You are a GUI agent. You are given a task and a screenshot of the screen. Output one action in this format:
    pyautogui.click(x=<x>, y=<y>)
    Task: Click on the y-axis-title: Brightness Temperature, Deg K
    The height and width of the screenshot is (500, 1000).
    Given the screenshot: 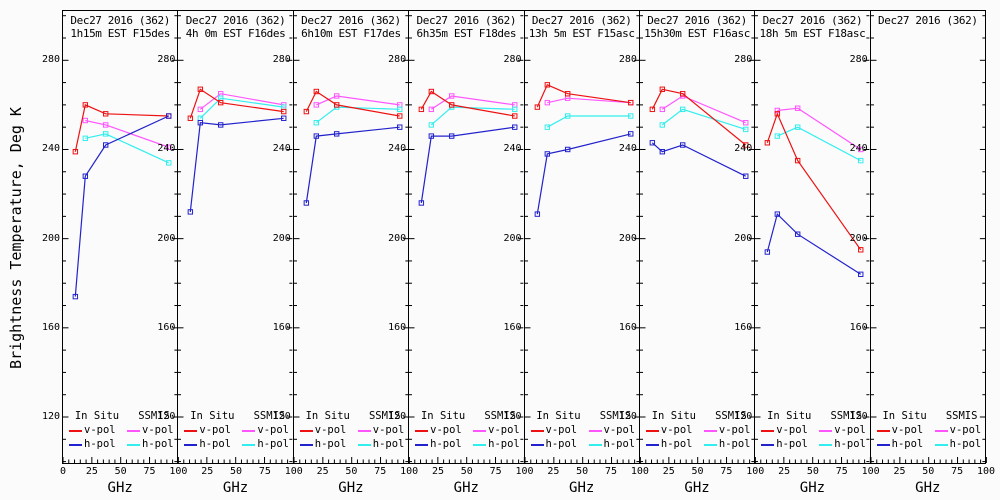 What is the action you would take?
    pyautogui.click(x=16, y=238)
    